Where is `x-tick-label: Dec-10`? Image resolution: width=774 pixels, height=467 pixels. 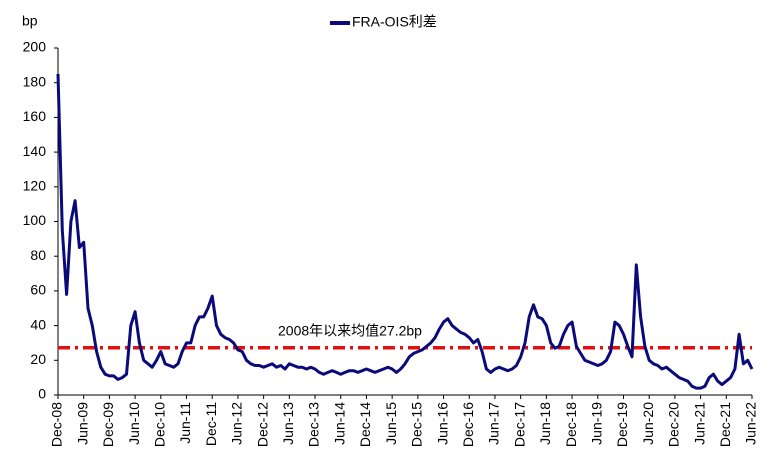
x-tick-label: Dec-10 is located at coordinates (160, 424).